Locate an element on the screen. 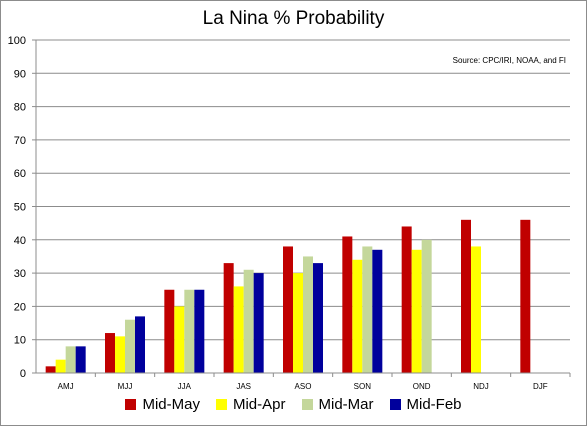 This screenshot has width=587, height=426. x-tick-label: JJA is located at coordinates (185, 386).